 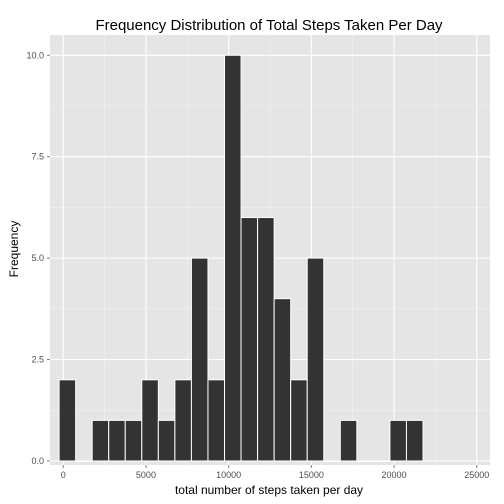 What do you see at coordinates (35, 55) in the screenshot?
I see `y-tick-label: 10.0` at bounding box center [35, 55].